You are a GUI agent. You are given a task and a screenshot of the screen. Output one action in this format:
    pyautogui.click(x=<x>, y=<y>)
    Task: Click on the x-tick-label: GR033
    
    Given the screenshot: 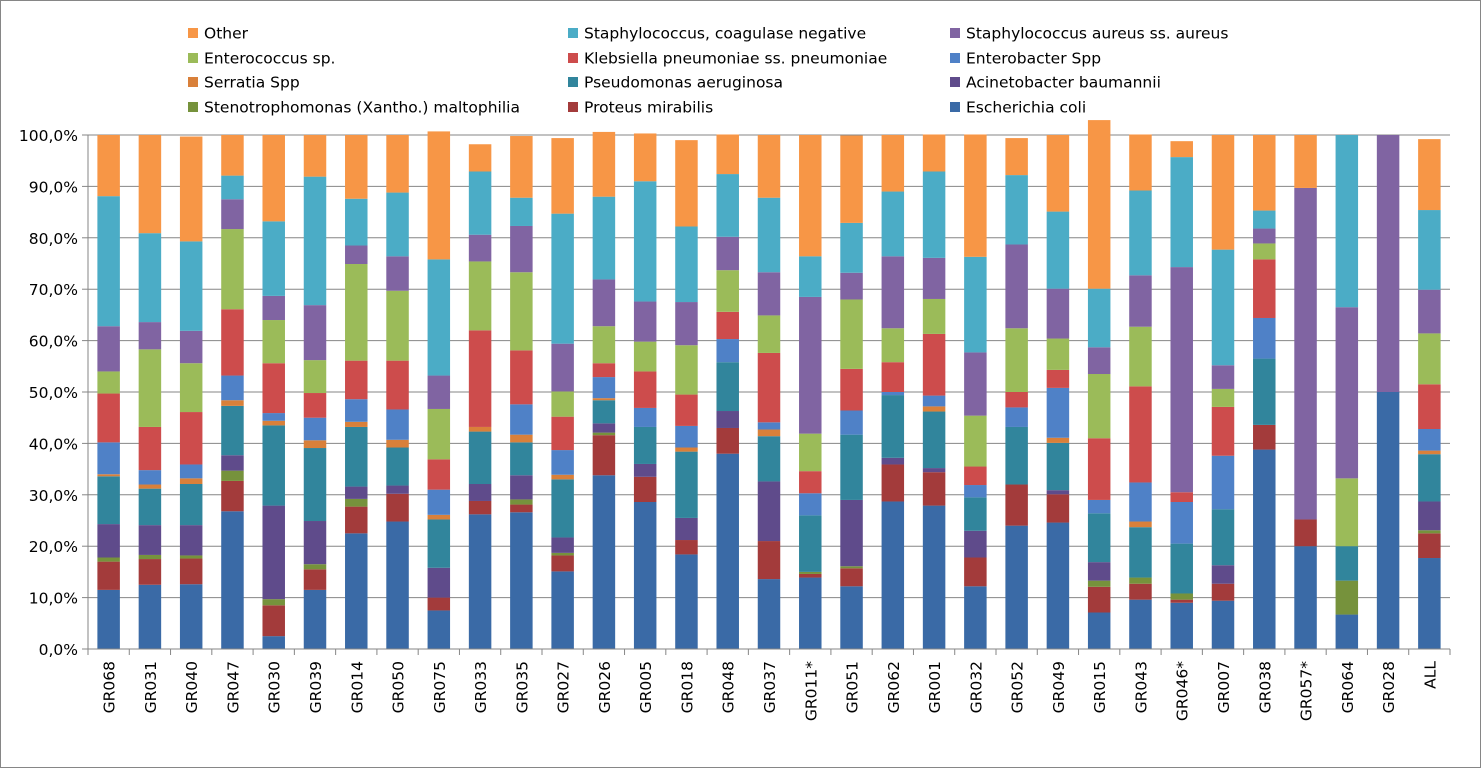 What is the action you would take?
    pyautogui.click(x=481, y=687)
    